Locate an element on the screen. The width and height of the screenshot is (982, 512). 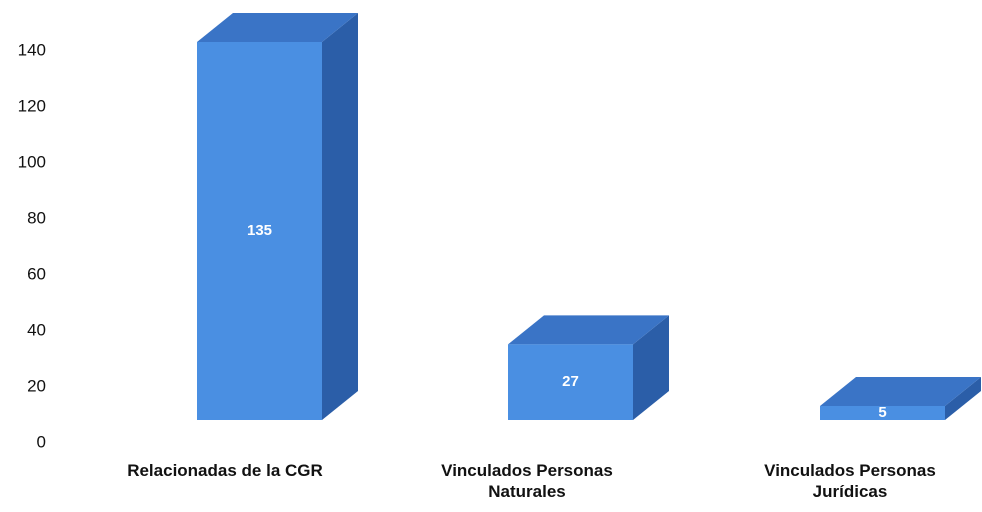
y-tick-label: 100 is located at coordinates (32, 161).